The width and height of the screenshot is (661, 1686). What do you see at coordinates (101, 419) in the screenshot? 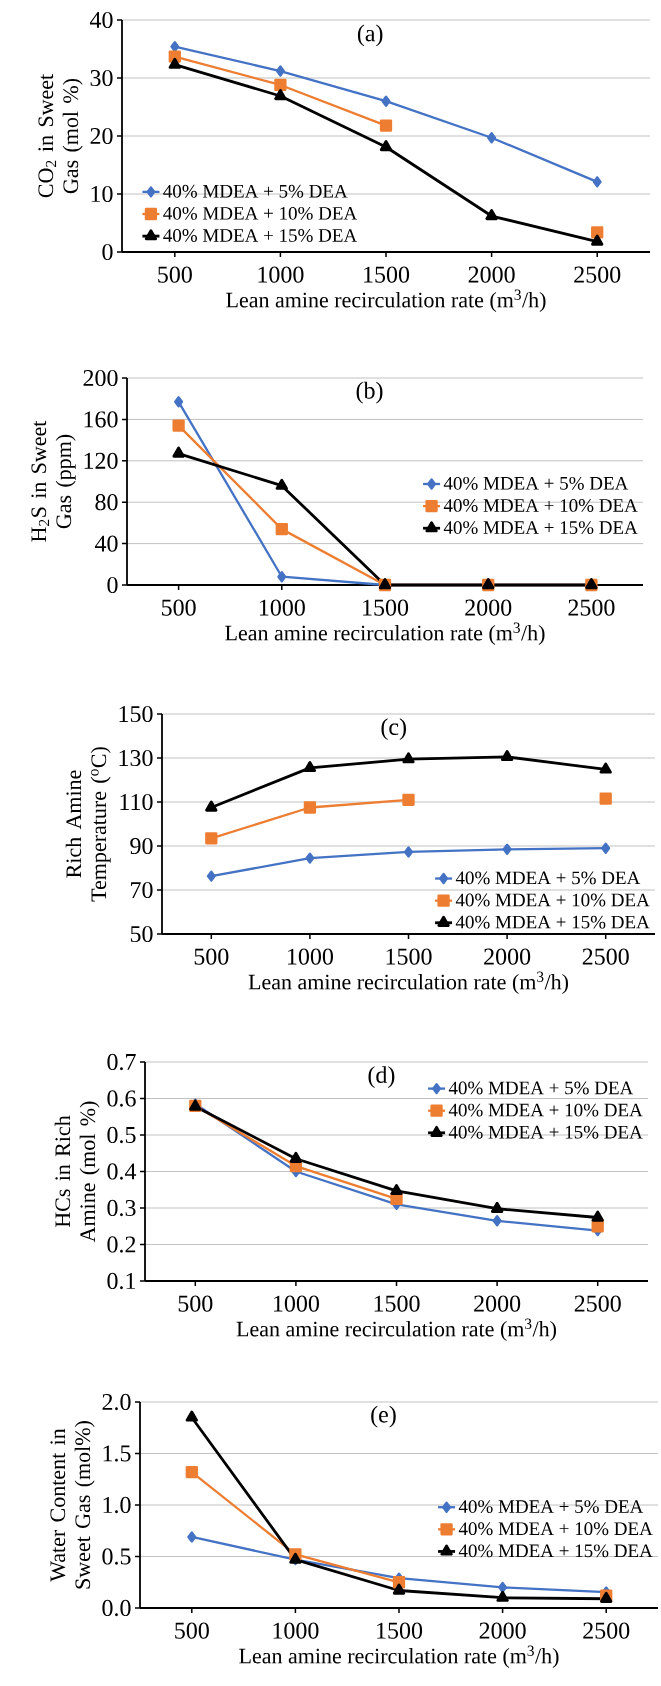
I see `y-tick-label: 160` at bounding box center [101, 419].